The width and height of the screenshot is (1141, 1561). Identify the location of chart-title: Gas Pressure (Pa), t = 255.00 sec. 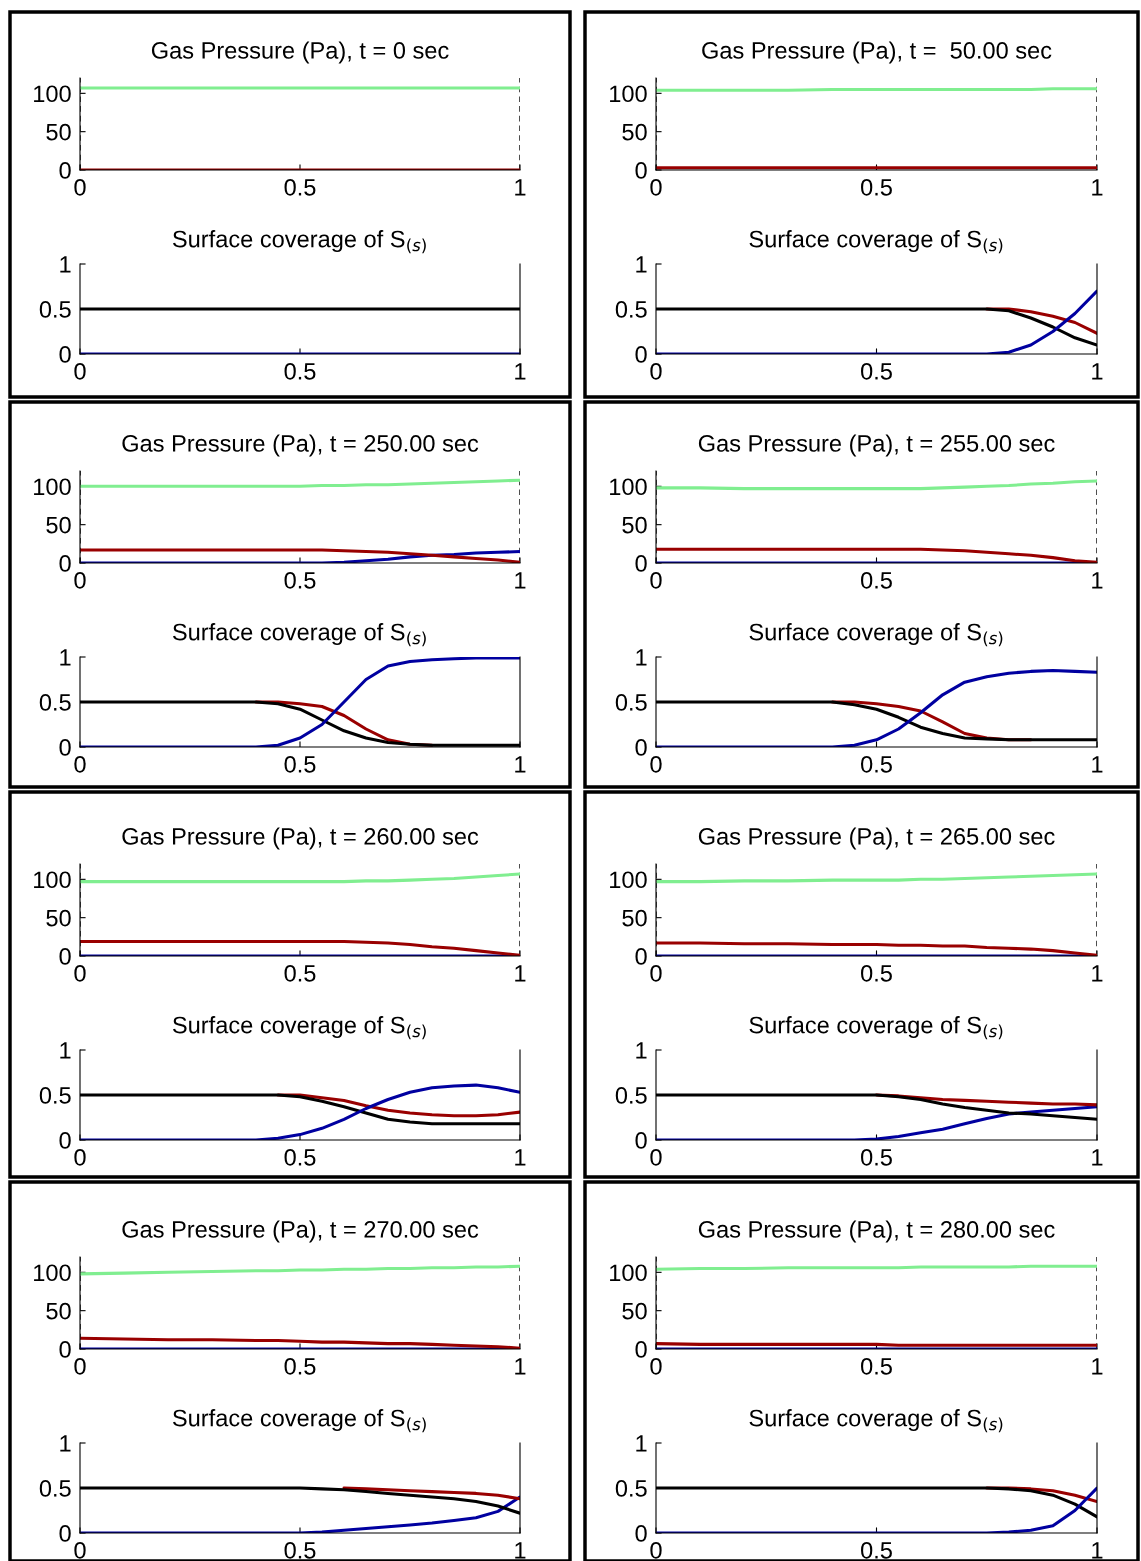
(876, 445).